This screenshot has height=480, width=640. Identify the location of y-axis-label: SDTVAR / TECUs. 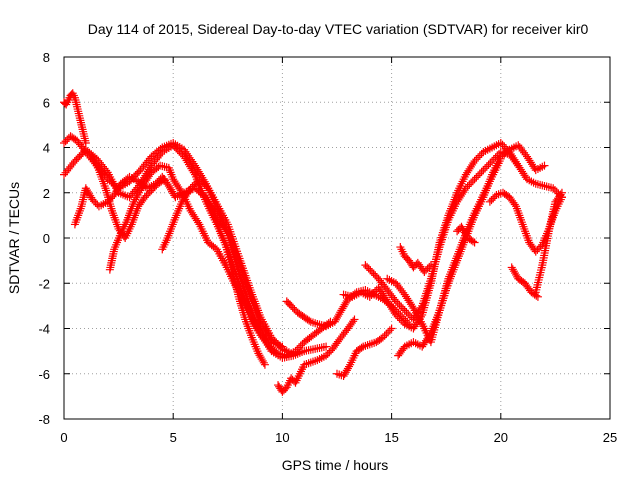
(14, 238).